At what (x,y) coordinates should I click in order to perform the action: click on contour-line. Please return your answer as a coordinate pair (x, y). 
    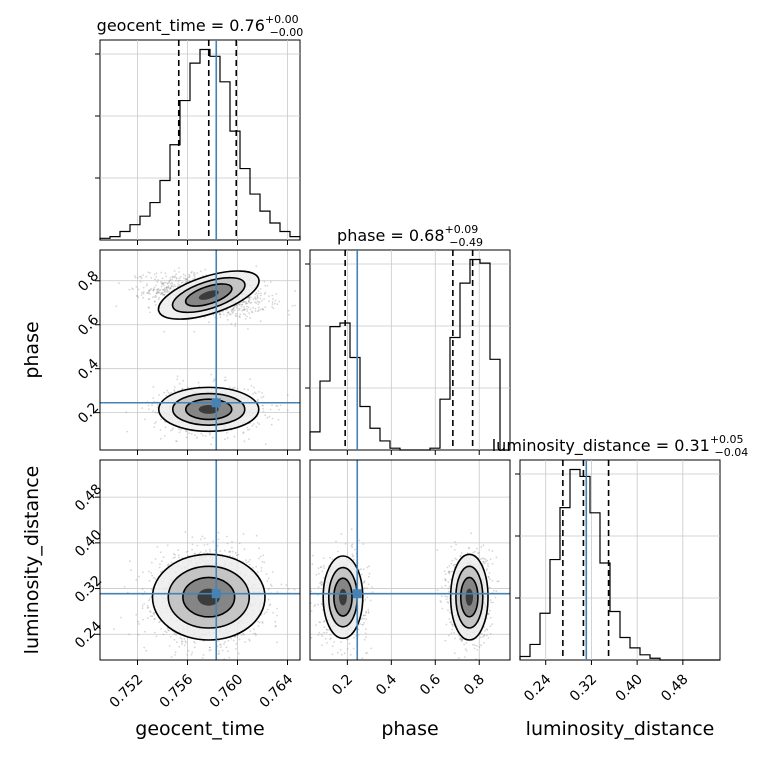
    Looking at the image, I should click on (208, 295).